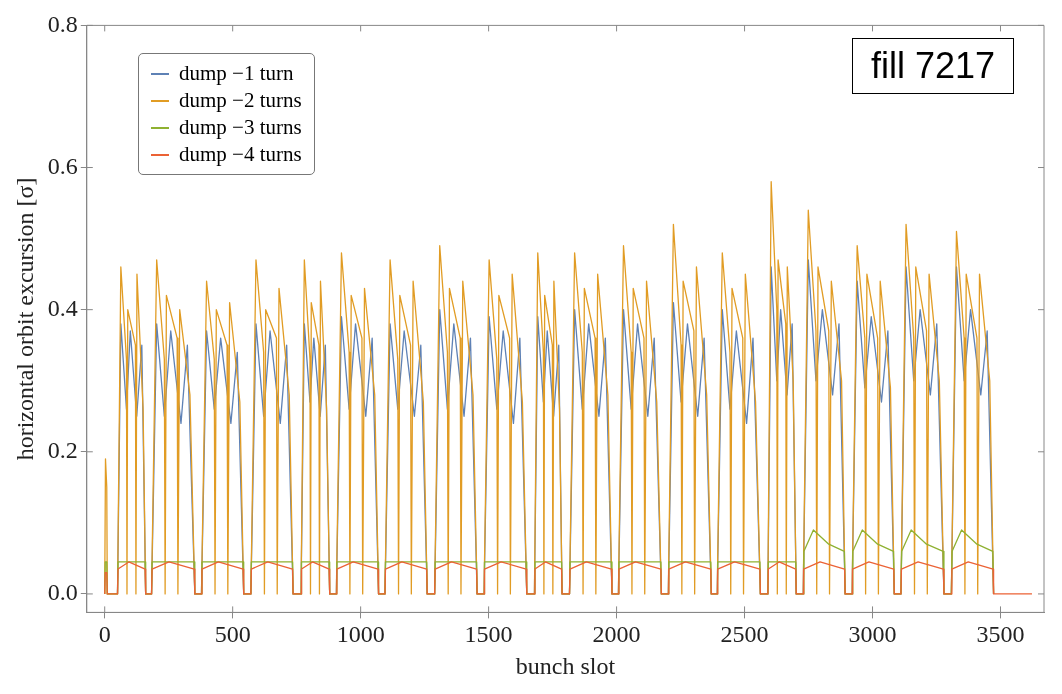  What do you see at coordinates (104, 634) in the screenshot?
I see `x-tick-label: 0` at bounding box center [104, 634].